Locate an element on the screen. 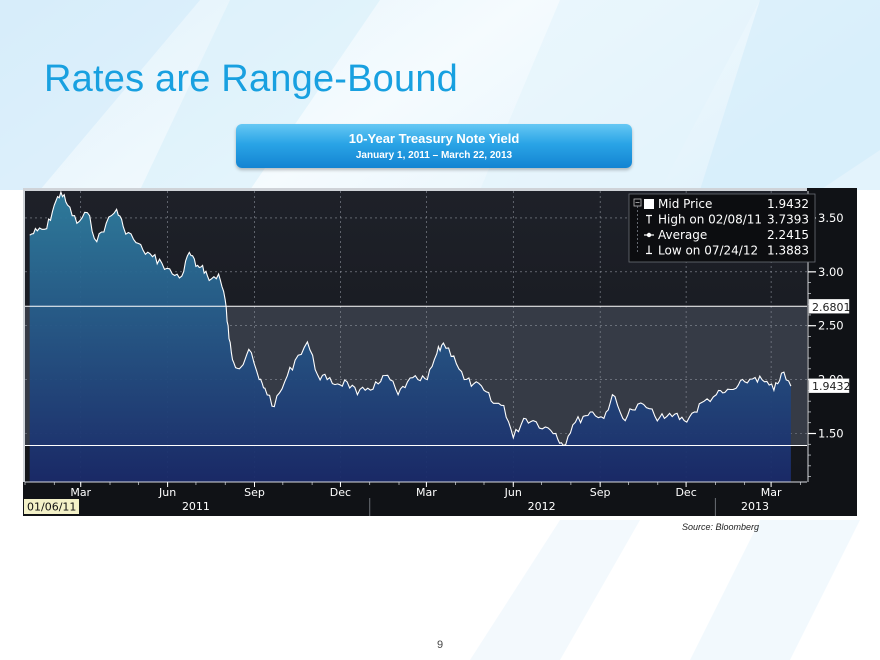 This screenshot has width=880, height=660. x-year-label: 2012 is located at coordinates (542, 506).